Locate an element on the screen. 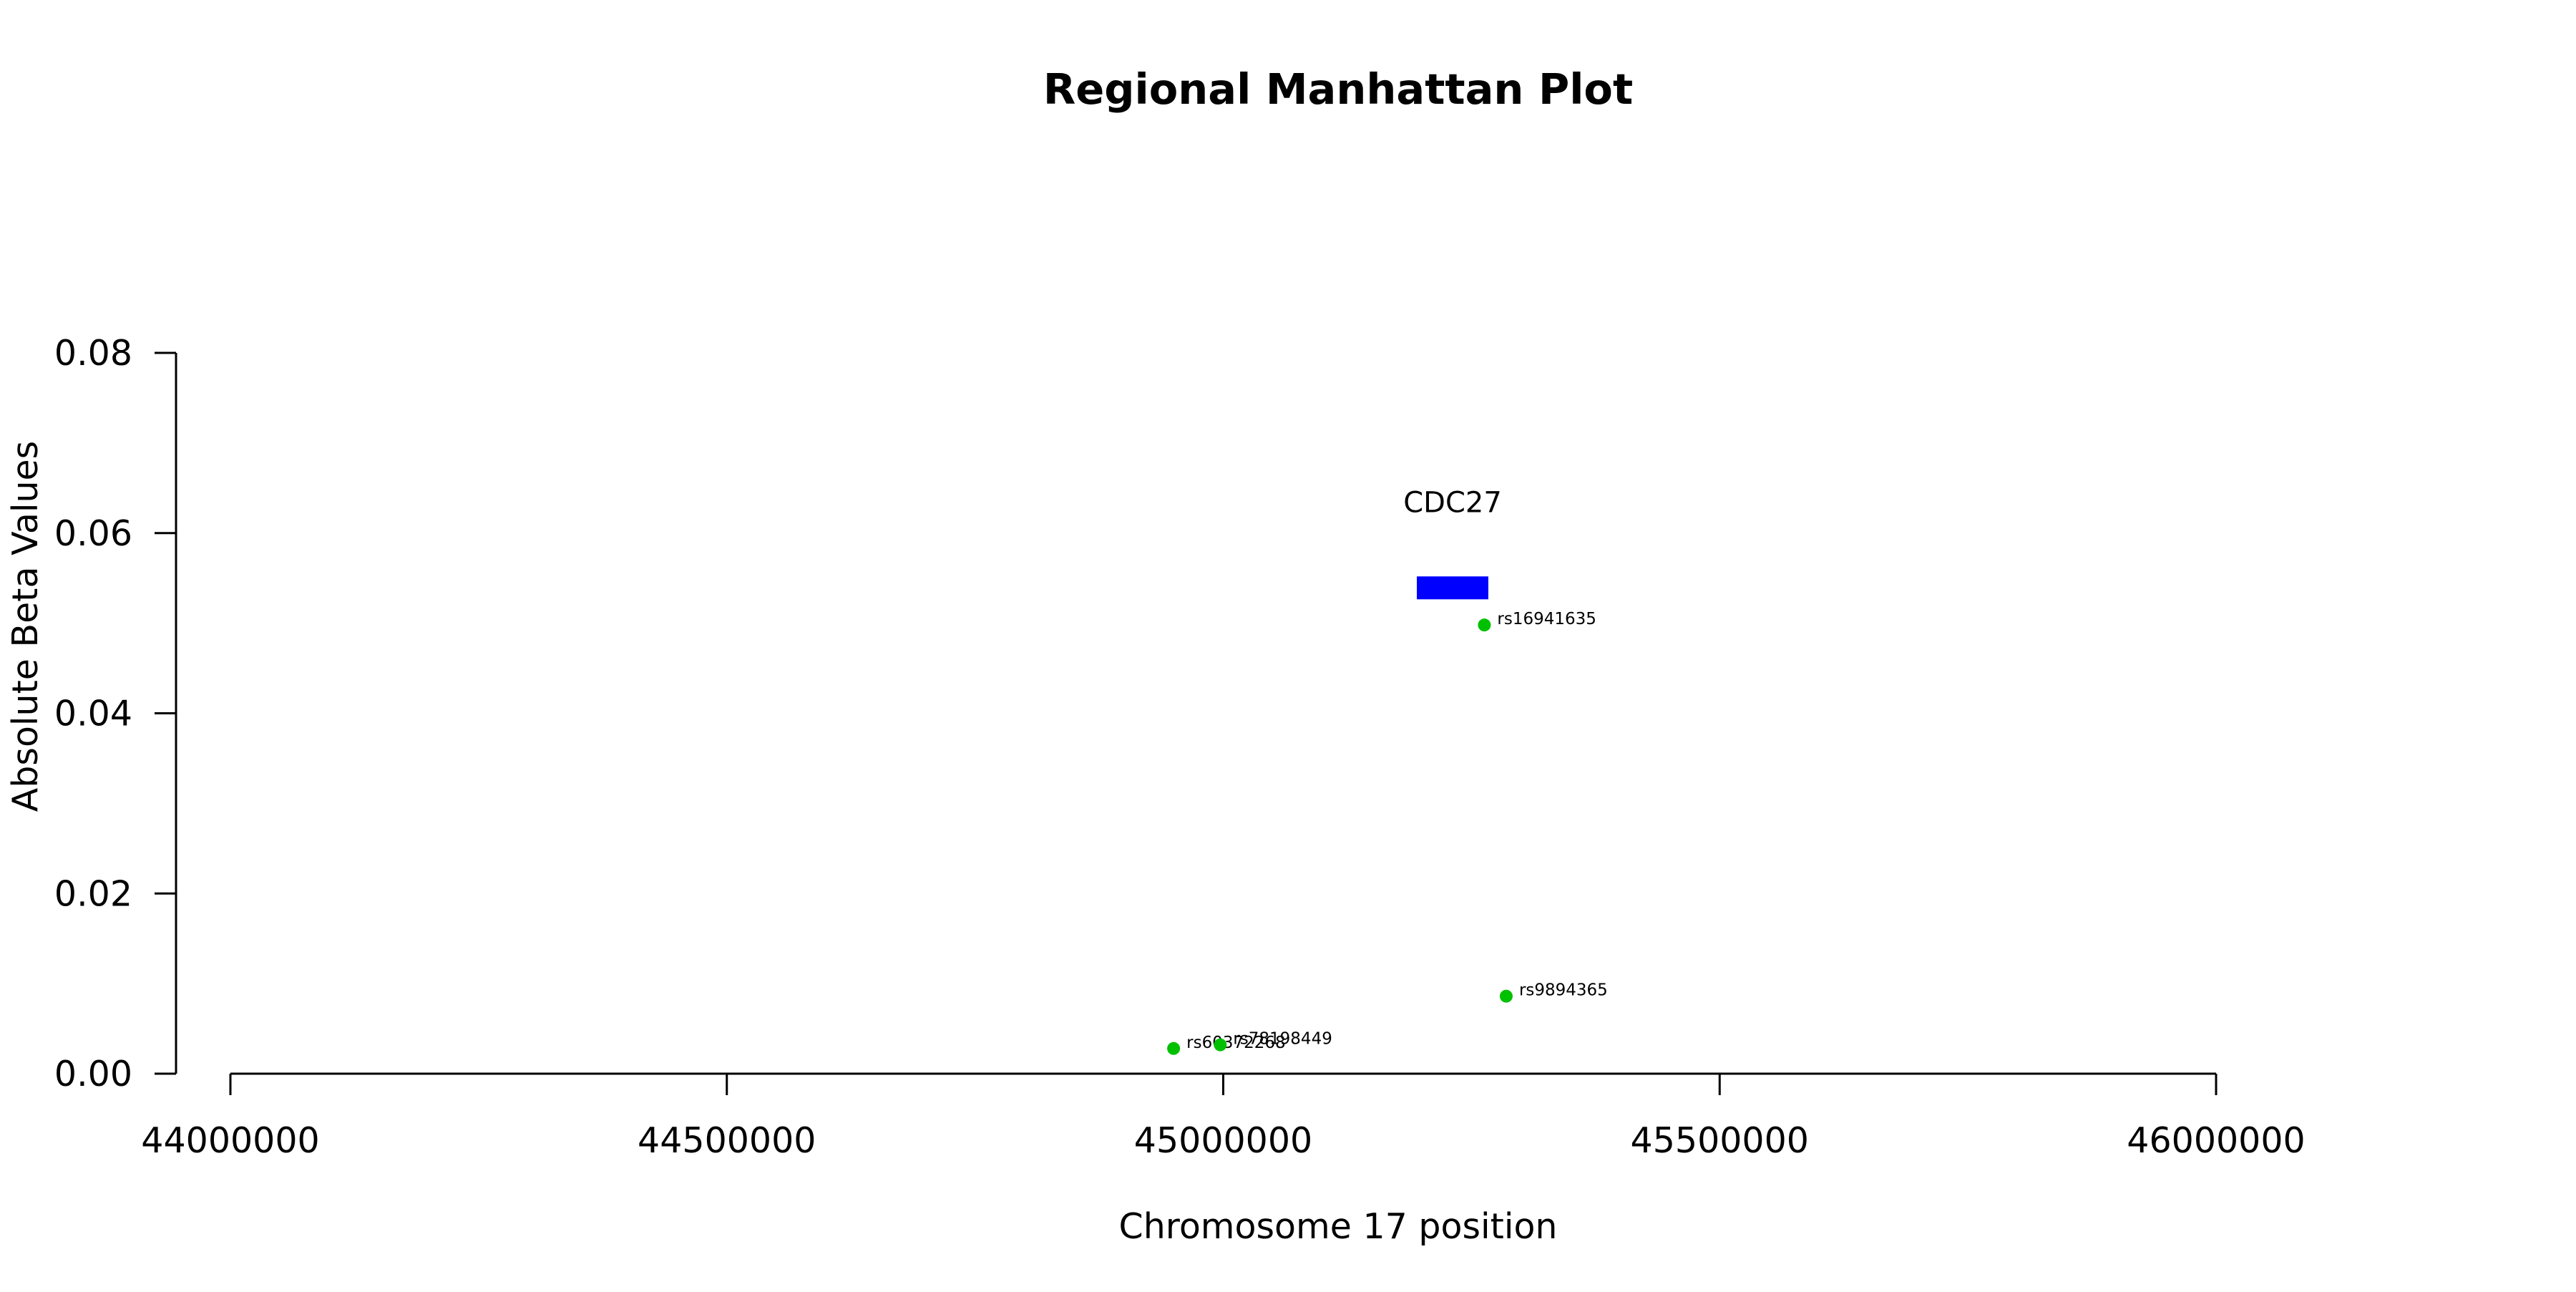 Image resolution: width=2576 pixels, height=1292 pixels. x-axis-label: Chromosome 17 position is located at coordinates (1337, 1226).